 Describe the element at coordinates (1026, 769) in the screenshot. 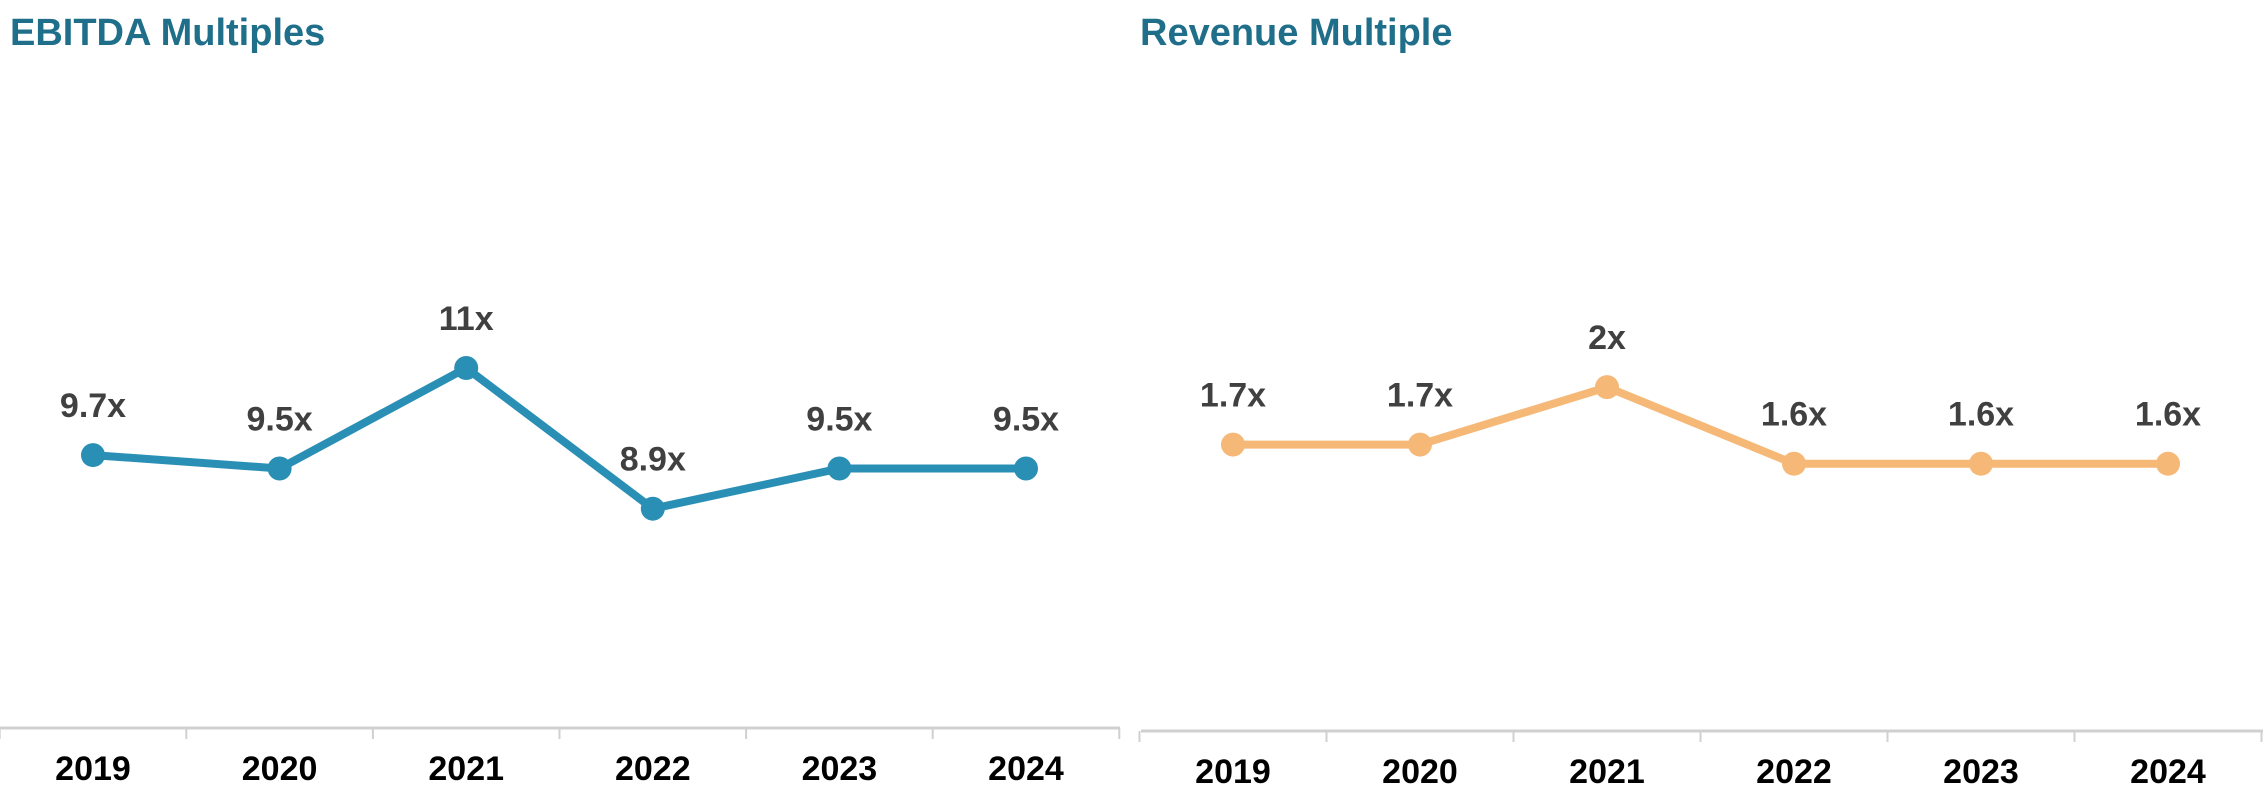

I see `ebitda-x-tick-label: 2024` at that location.